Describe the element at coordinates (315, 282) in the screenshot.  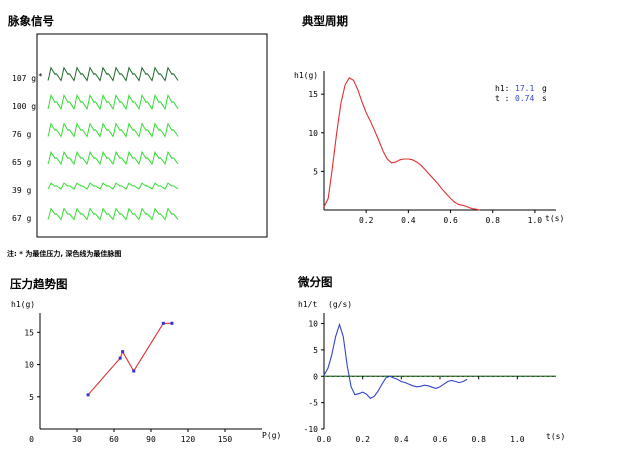
I see `differential-title: 微分图` at that location.